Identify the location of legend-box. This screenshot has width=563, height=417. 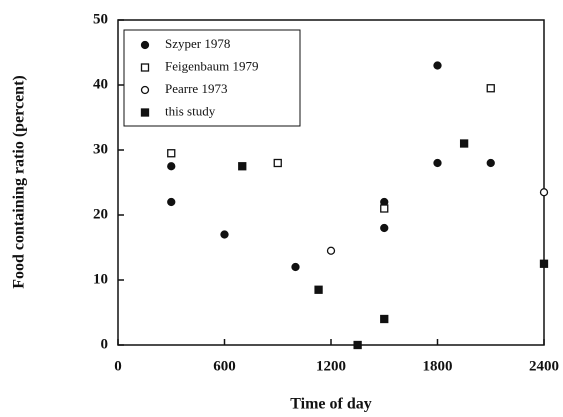
(212, 78).